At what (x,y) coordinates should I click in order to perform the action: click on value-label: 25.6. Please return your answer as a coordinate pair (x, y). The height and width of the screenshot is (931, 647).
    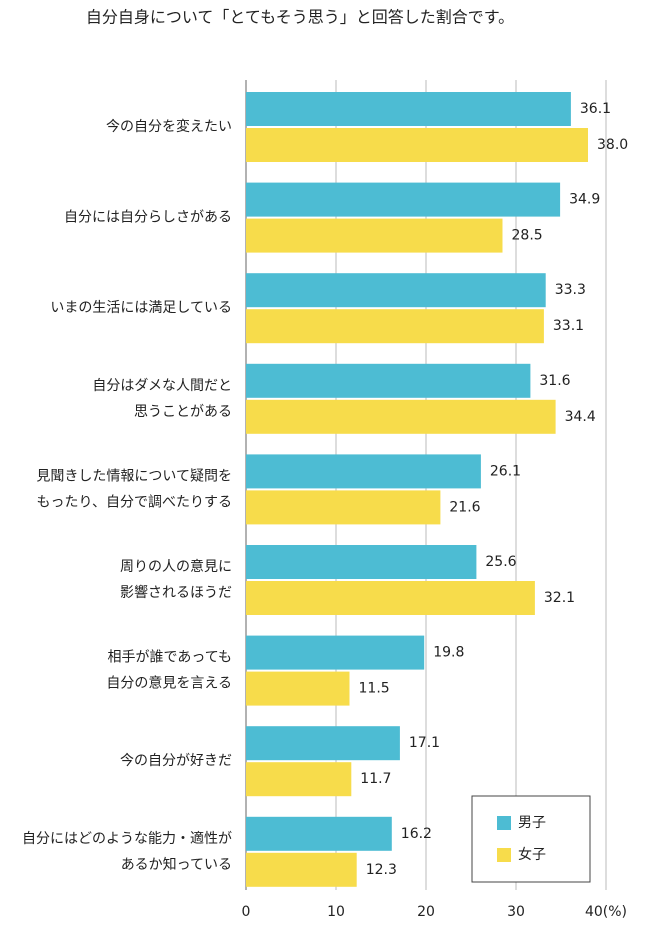
    Looking at the image, I should click on (500, 562).